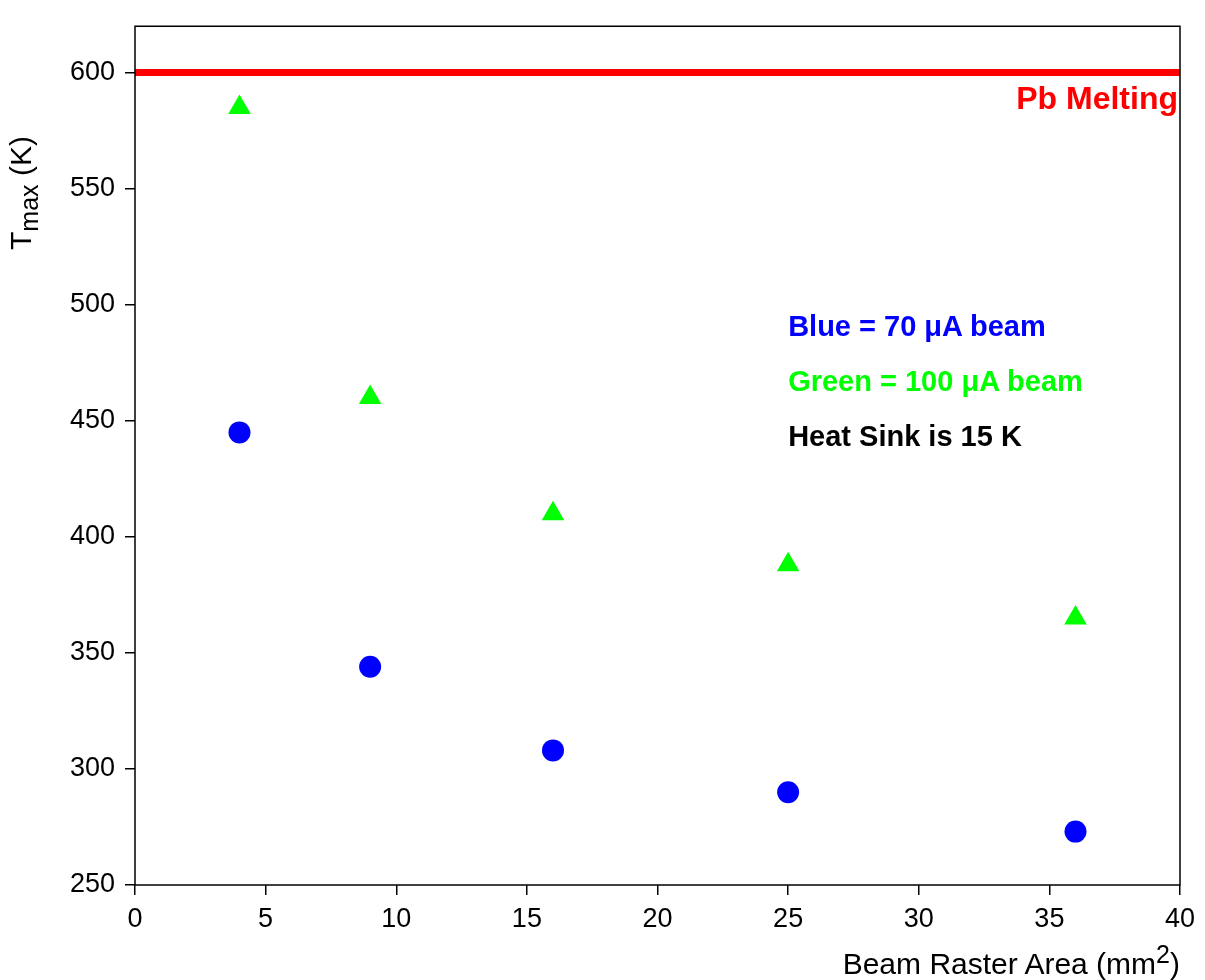  Describe the element at coordinates (905, 436) in the screenshot. I see `annotation: Heat Sink is 15 K` at that location.